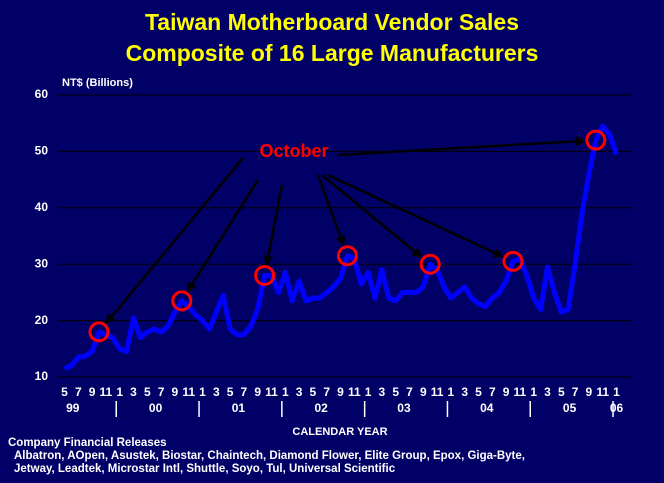  Describe the element at coordinates (322, 408) in the screenshot. I see `year-label: 02` at that location.